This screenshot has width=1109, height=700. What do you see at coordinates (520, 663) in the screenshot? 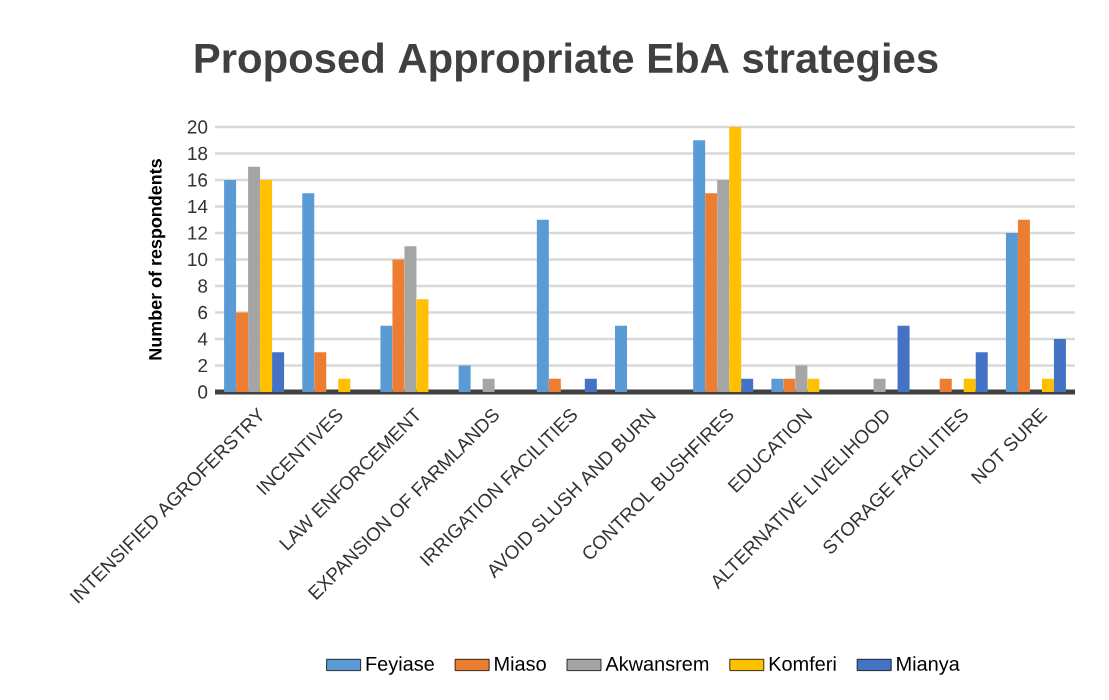
I see `legend-label: Miaso` at bounding box center [520, 663].